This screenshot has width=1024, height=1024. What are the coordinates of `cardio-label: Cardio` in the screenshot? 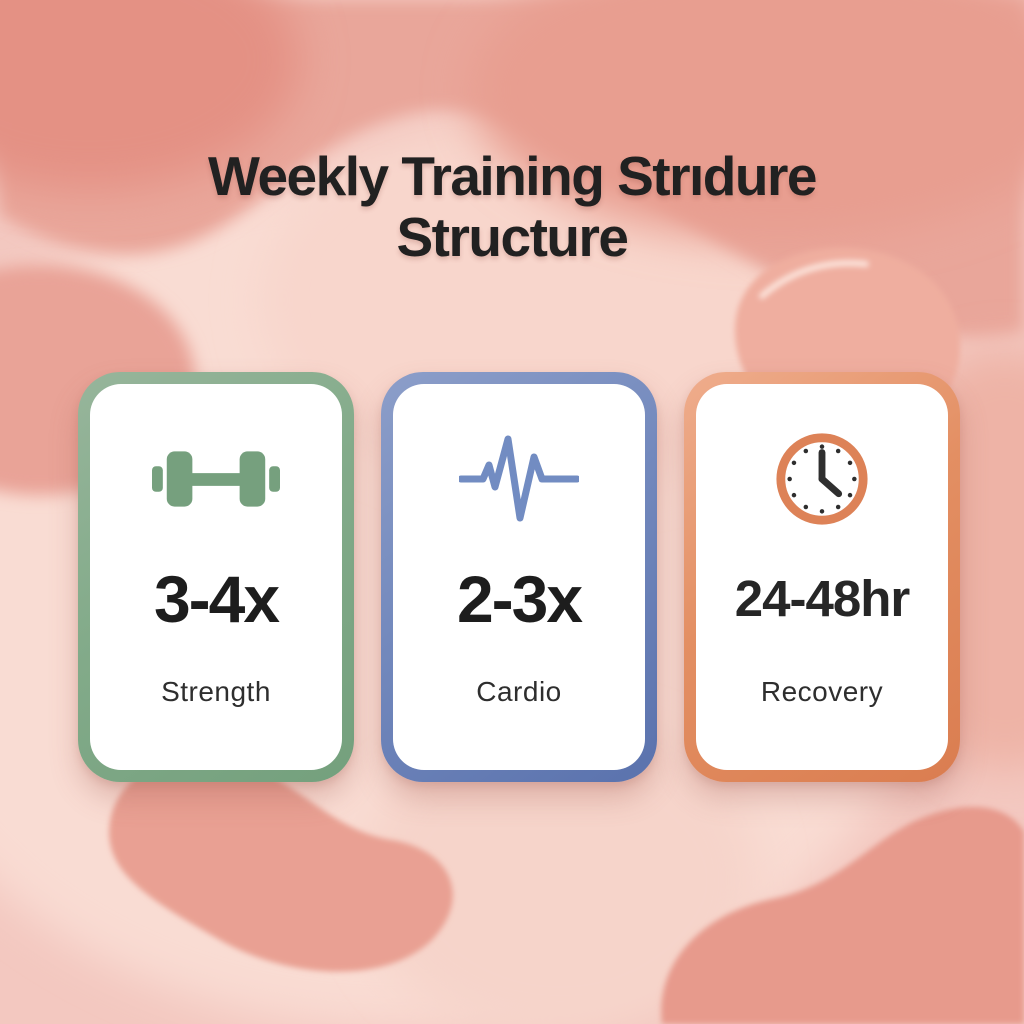 It's located at (519, 691).